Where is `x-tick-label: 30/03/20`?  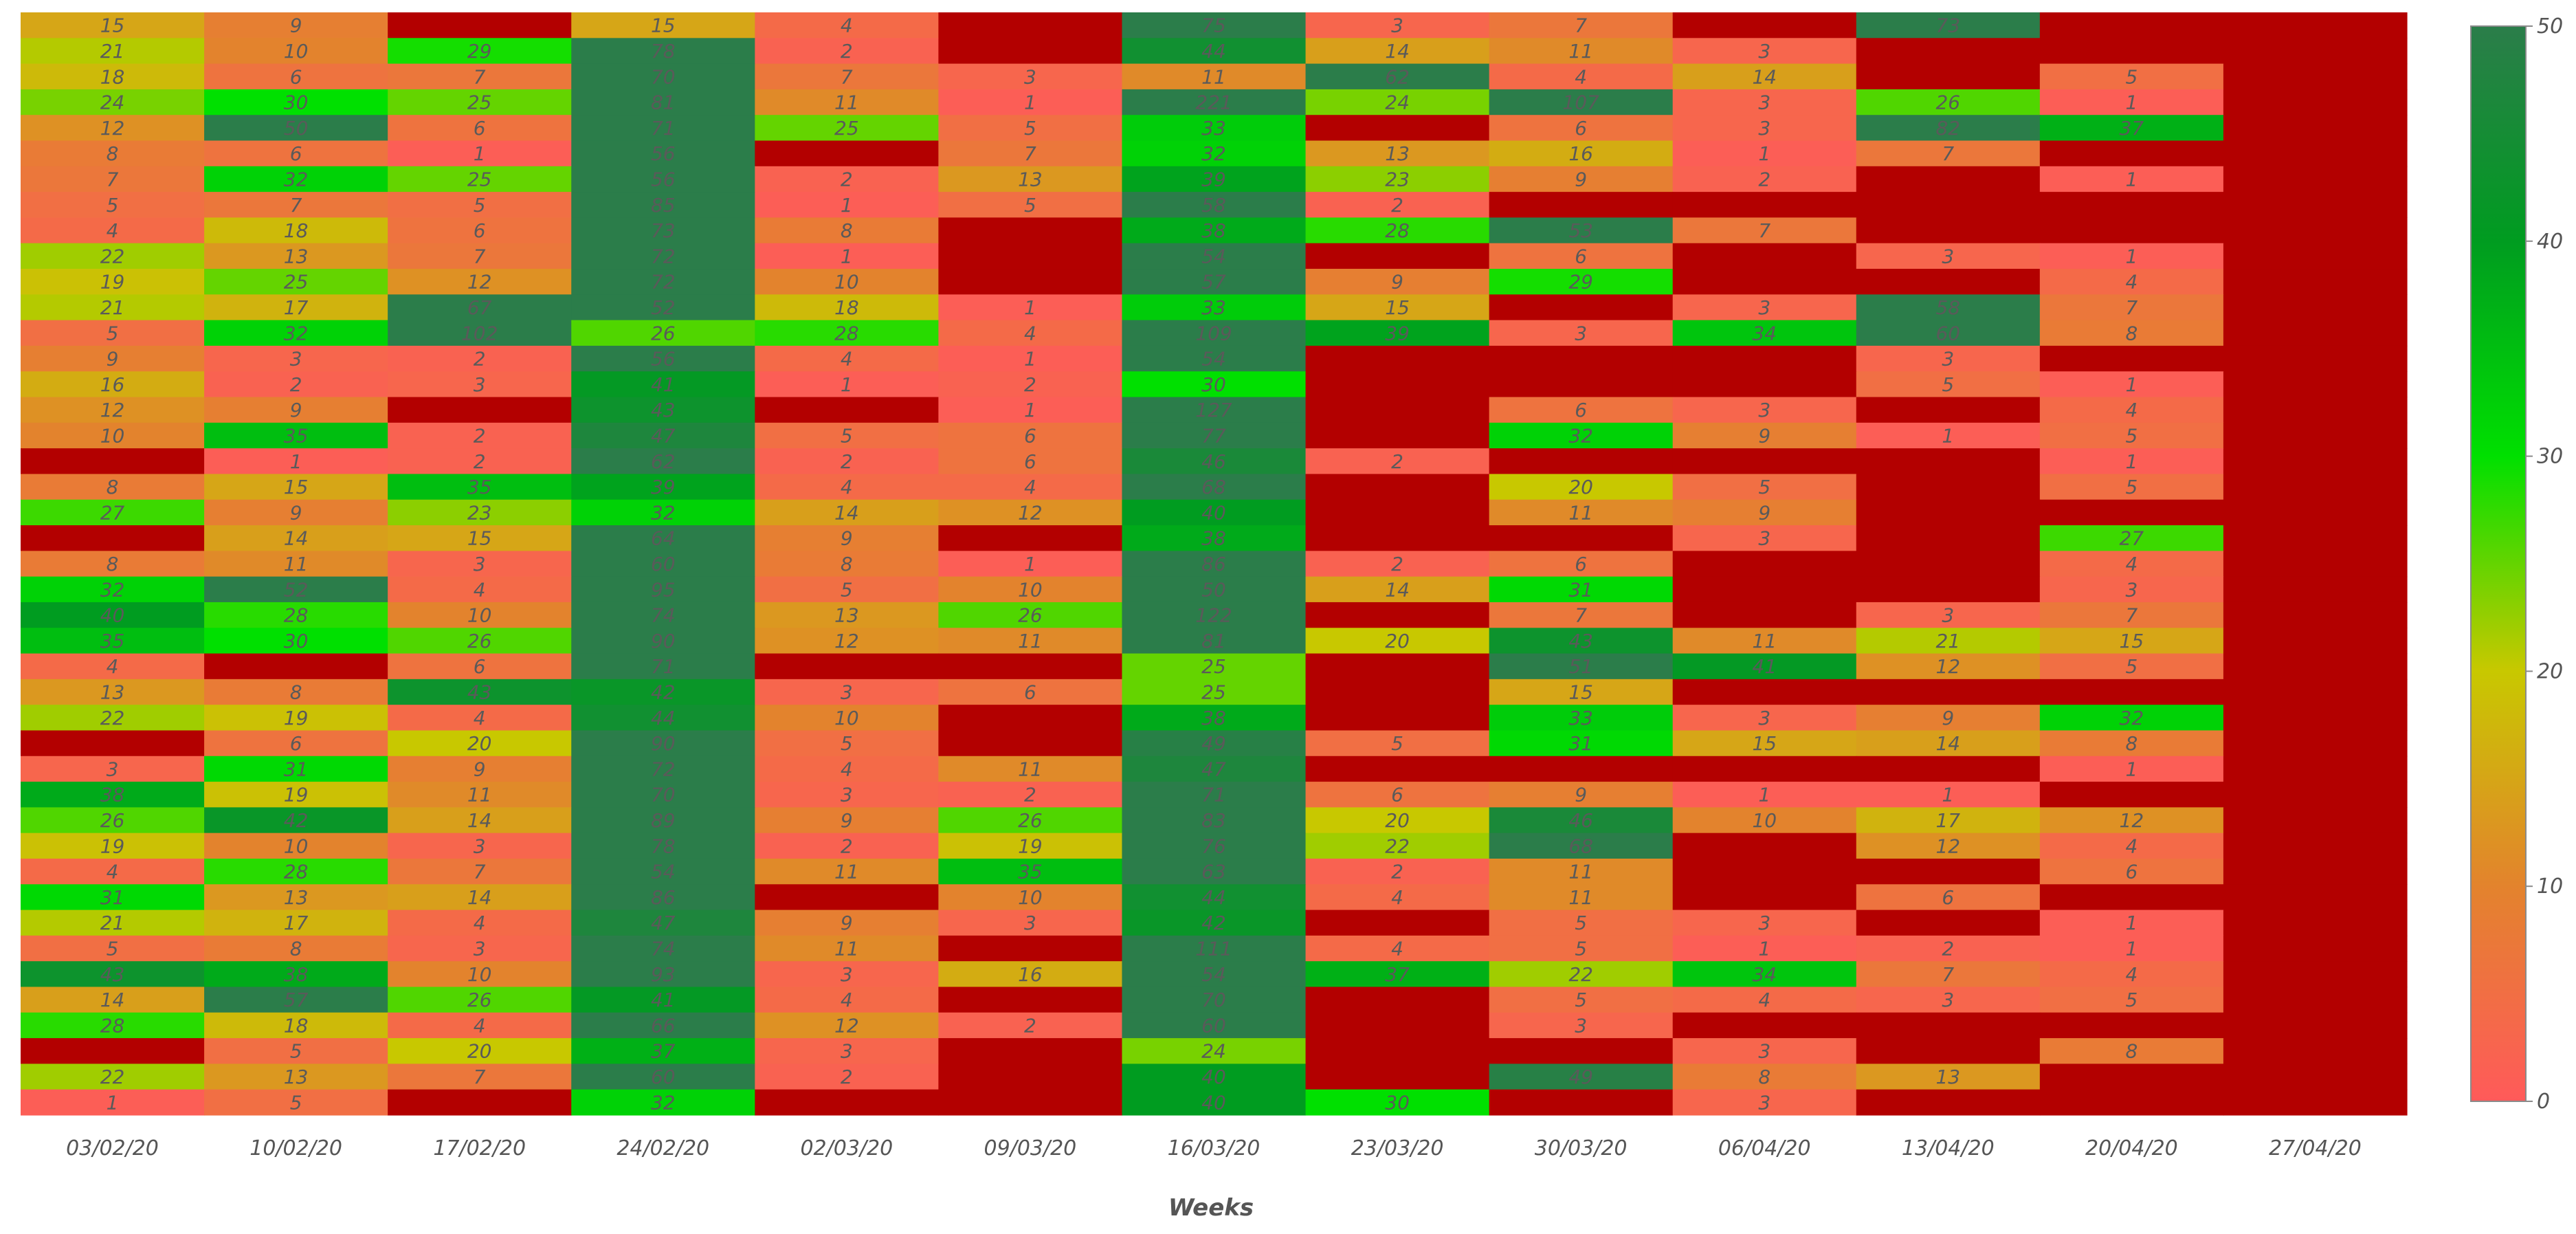 x-tick-label: 30/03/20 is located at coordinates (1581, 1148).